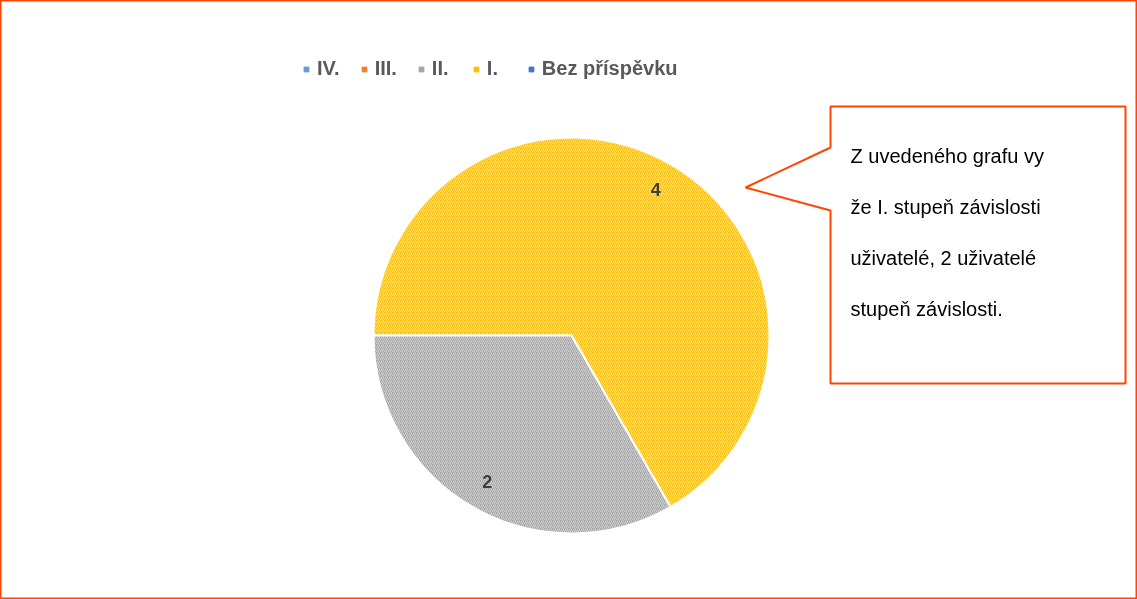  I want to click on legend-label: Bez příspěvku, so click(609, 68).